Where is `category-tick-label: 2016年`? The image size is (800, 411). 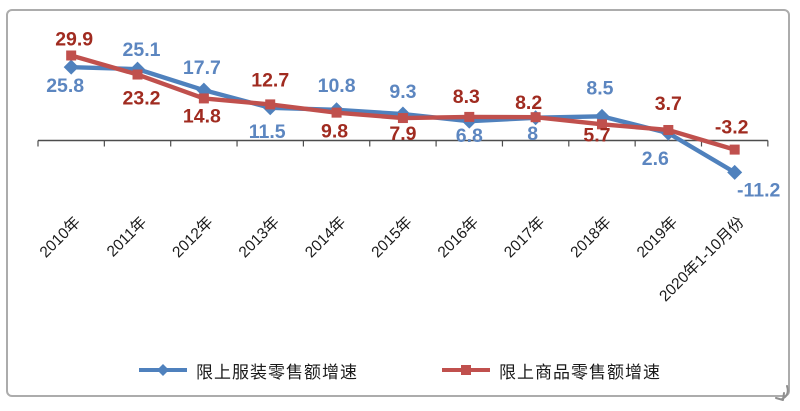 category-tick-label: 2016年 is located at coordinates (458, 237).